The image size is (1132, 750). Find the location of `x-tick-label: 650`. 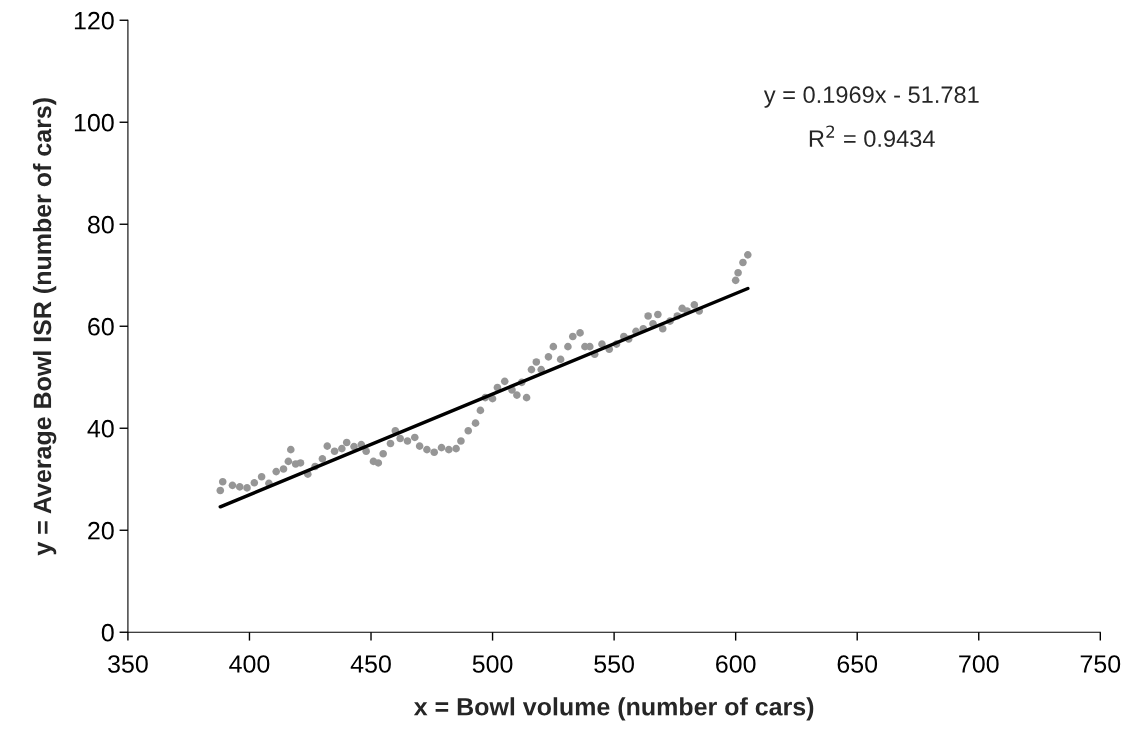

x-tick-label: 650 is located at coordinates (857, 664).